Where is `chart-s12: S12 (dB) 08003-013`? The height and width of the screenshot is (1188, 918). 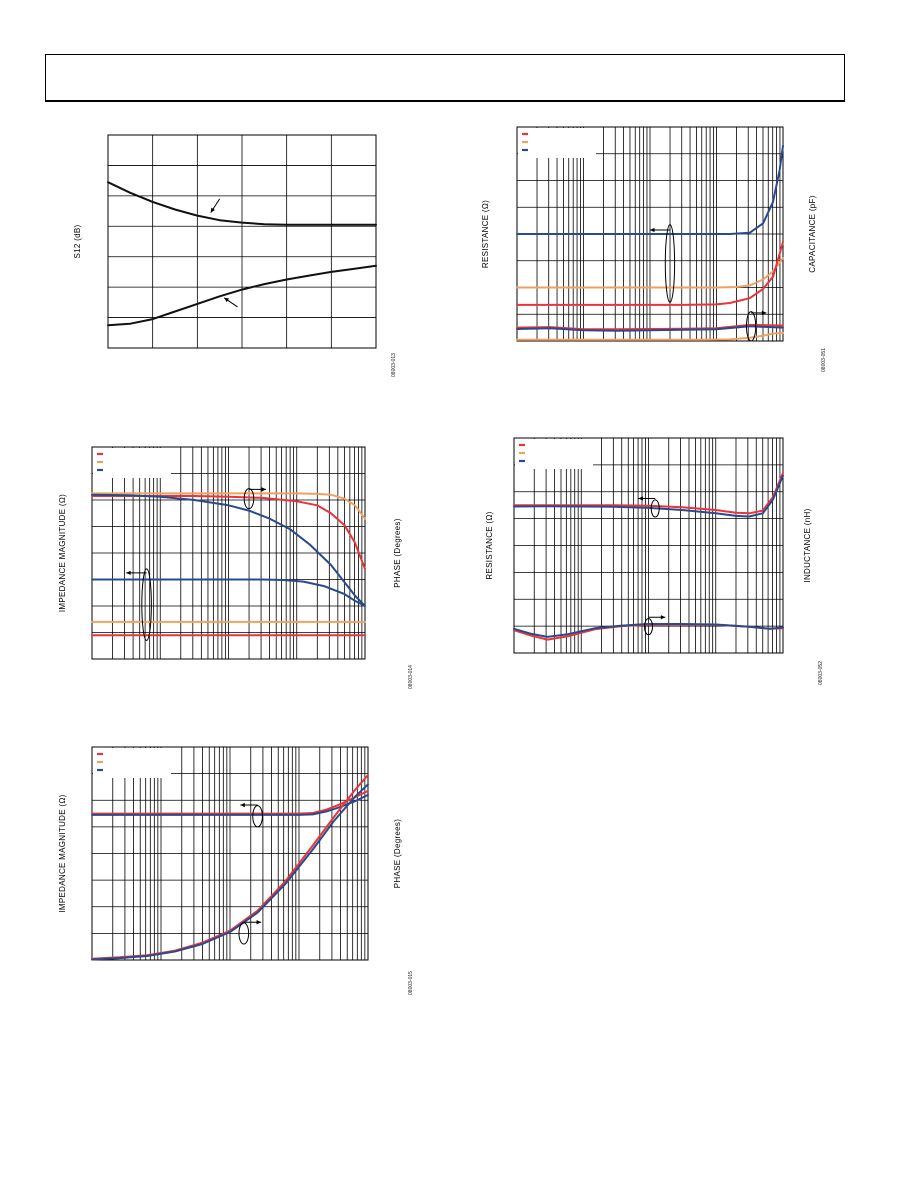 chart-s12: S12 (dB) 08003-013 is located at coordinates (235, 255).